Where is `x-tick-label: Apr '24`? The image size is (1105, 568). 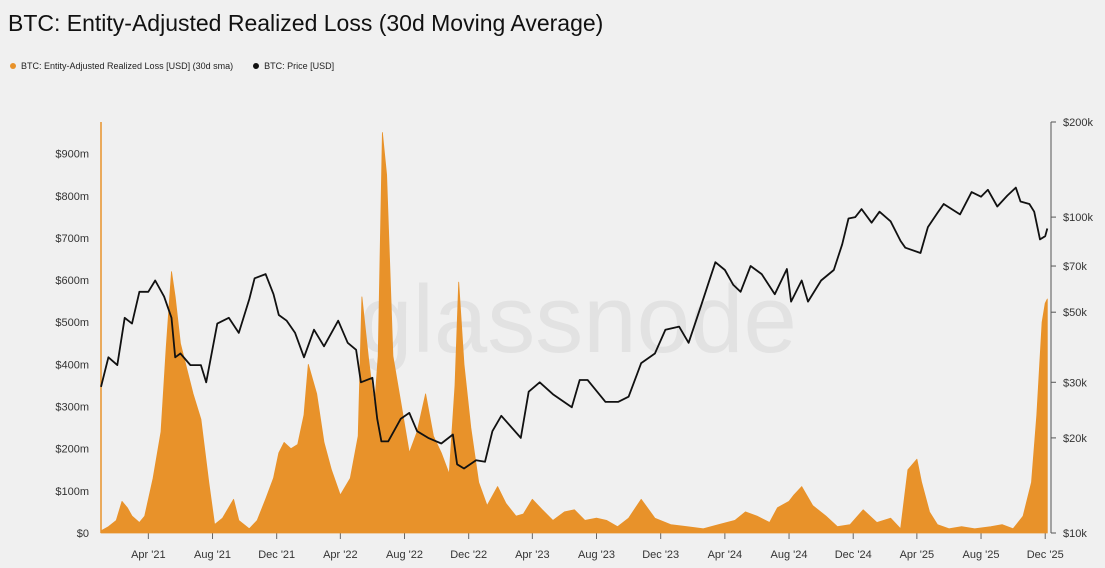 x-tick-label: Apr '24 is located at coordinates (725, 555).